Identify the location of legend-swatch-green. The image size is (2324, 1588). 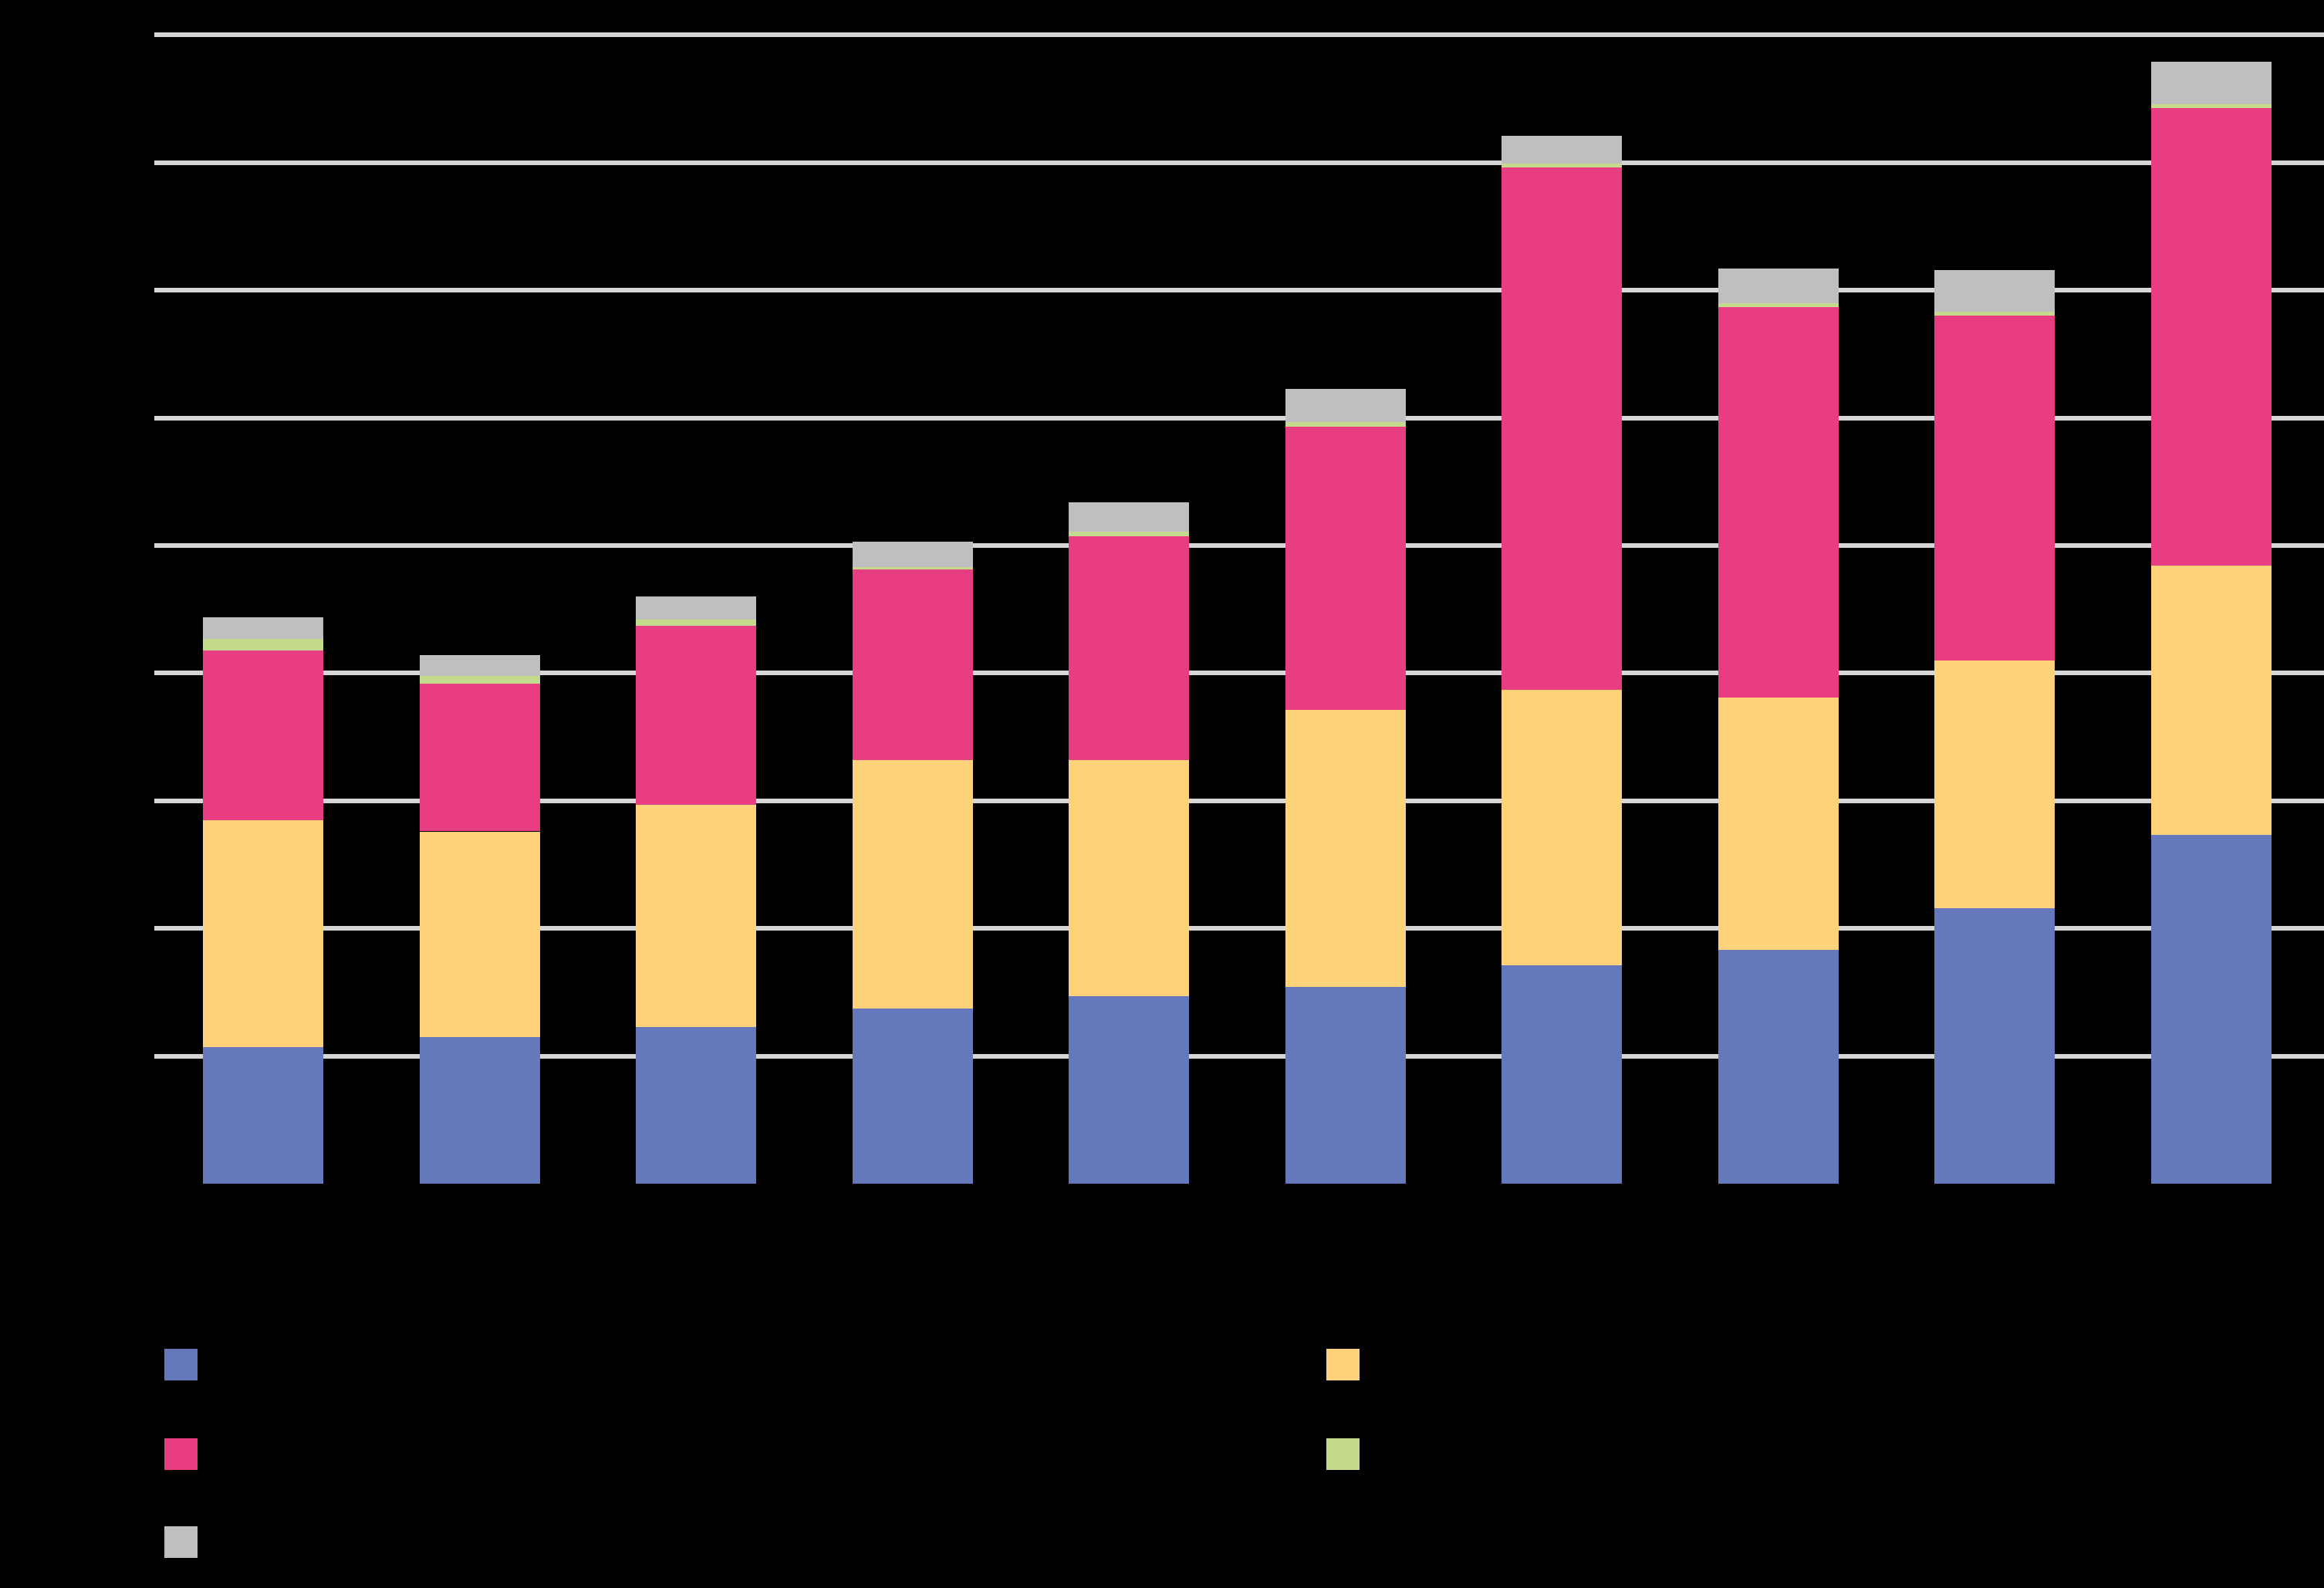
(1343, 1454).